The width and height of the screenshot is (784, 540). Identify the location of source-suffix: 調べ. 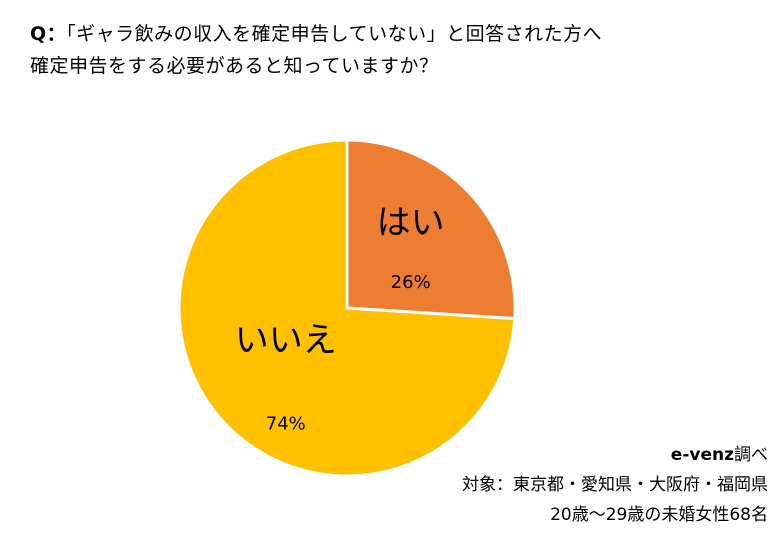
(751, 455).